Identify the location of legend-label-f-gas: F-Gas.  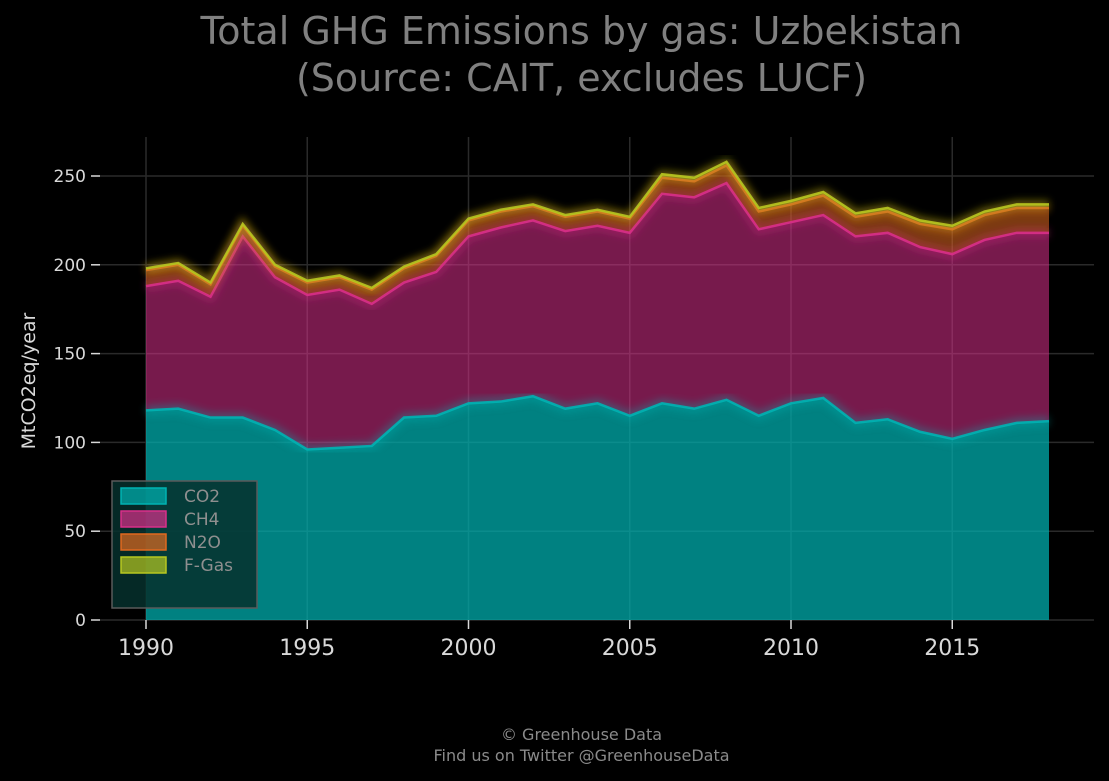
(208, 566).